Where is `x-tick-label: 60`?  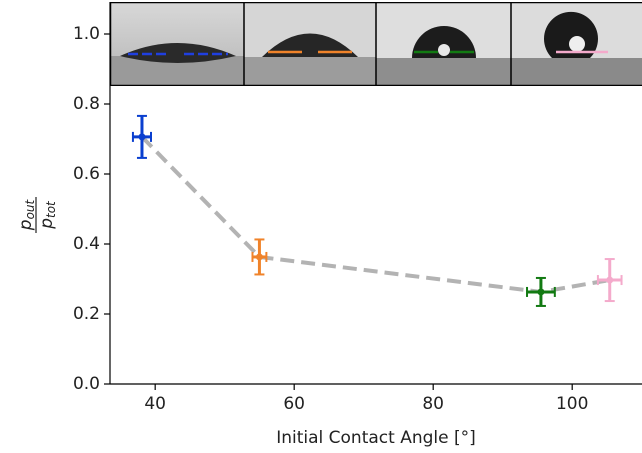 x-tick-label: 60 is located at coordinates (294, 404).